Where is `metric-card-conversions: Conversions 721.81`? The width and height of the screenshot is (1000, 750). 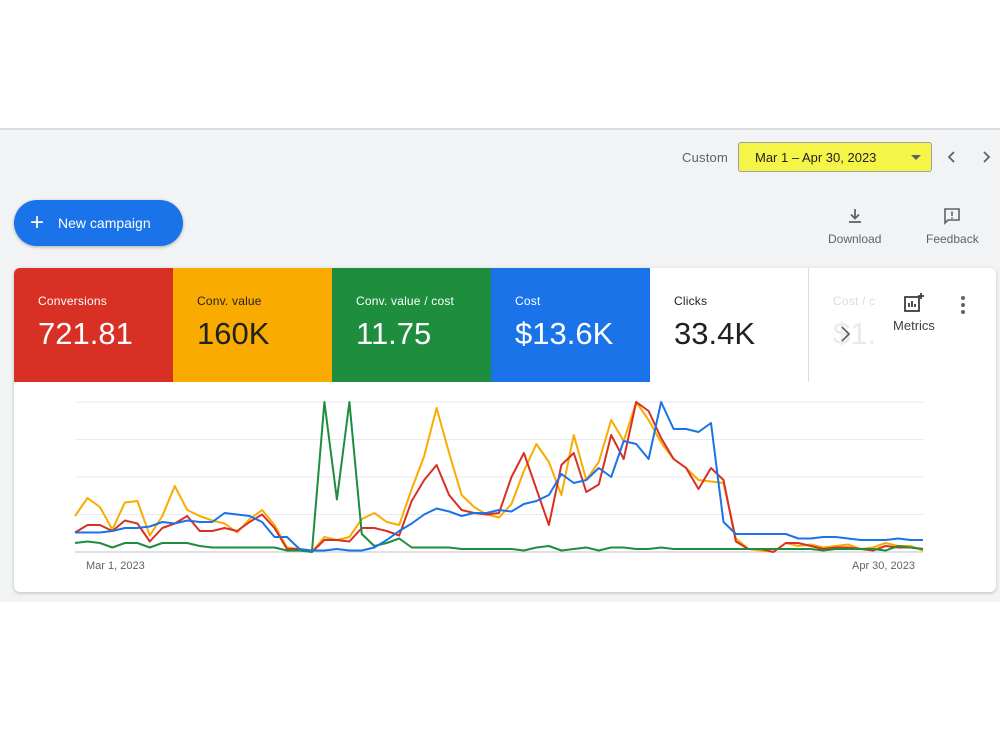
metric-card-conversions: Conversions 721.81 is located at coordinates (93, 325).